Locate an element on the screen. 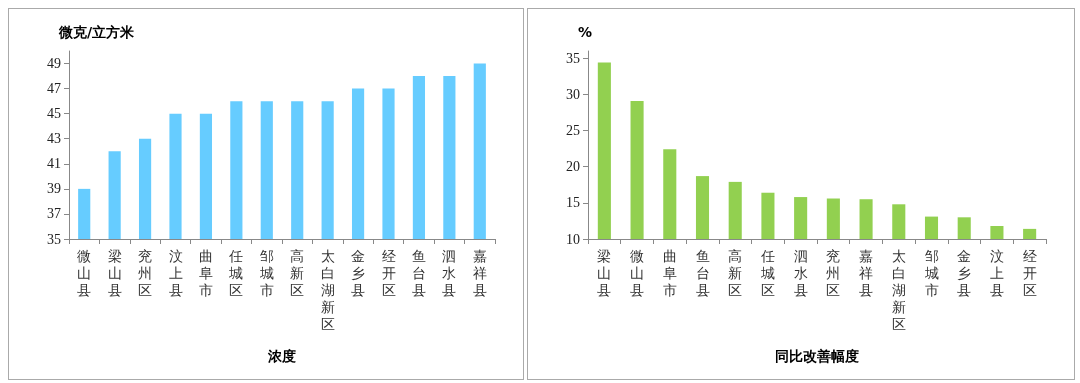 This screenshot has width=1080, height=383. y-tick-label: 10 is located at coordinates (573, 239).